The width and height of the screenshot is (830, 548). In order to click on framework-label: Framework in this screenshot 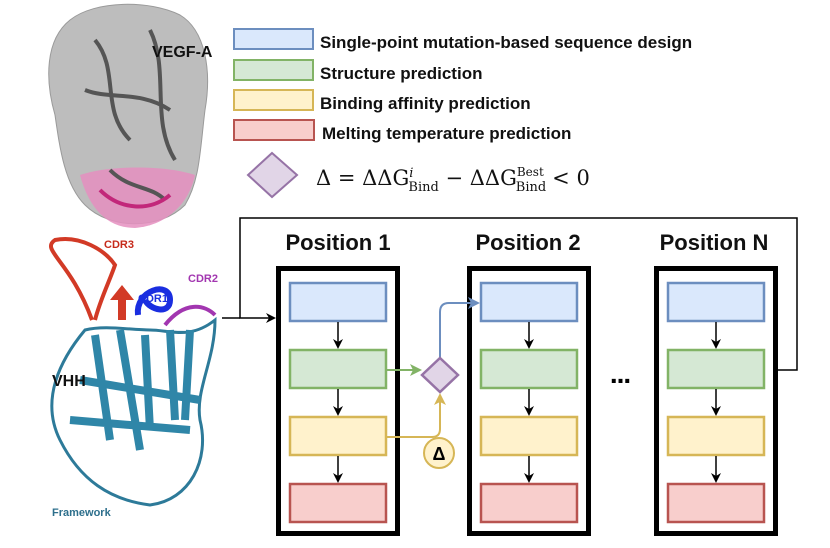, I will do `click(82, 513)`.